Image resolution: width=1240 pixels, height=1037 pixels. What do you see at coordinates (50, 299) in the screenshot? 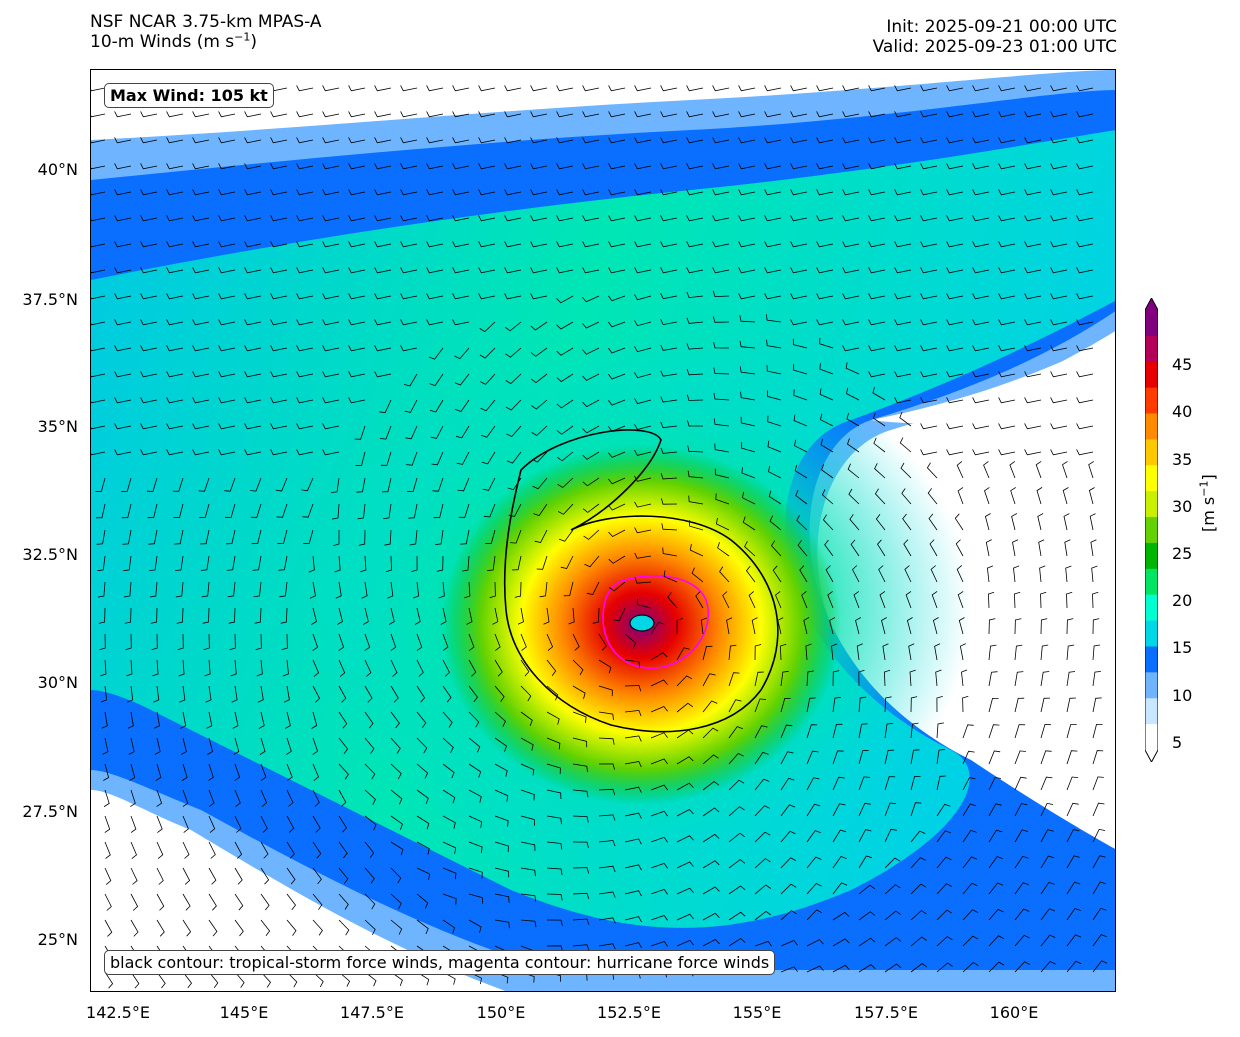
I see `lat-tick-37-5: 37.5°N` at bounding box center [50, 299].